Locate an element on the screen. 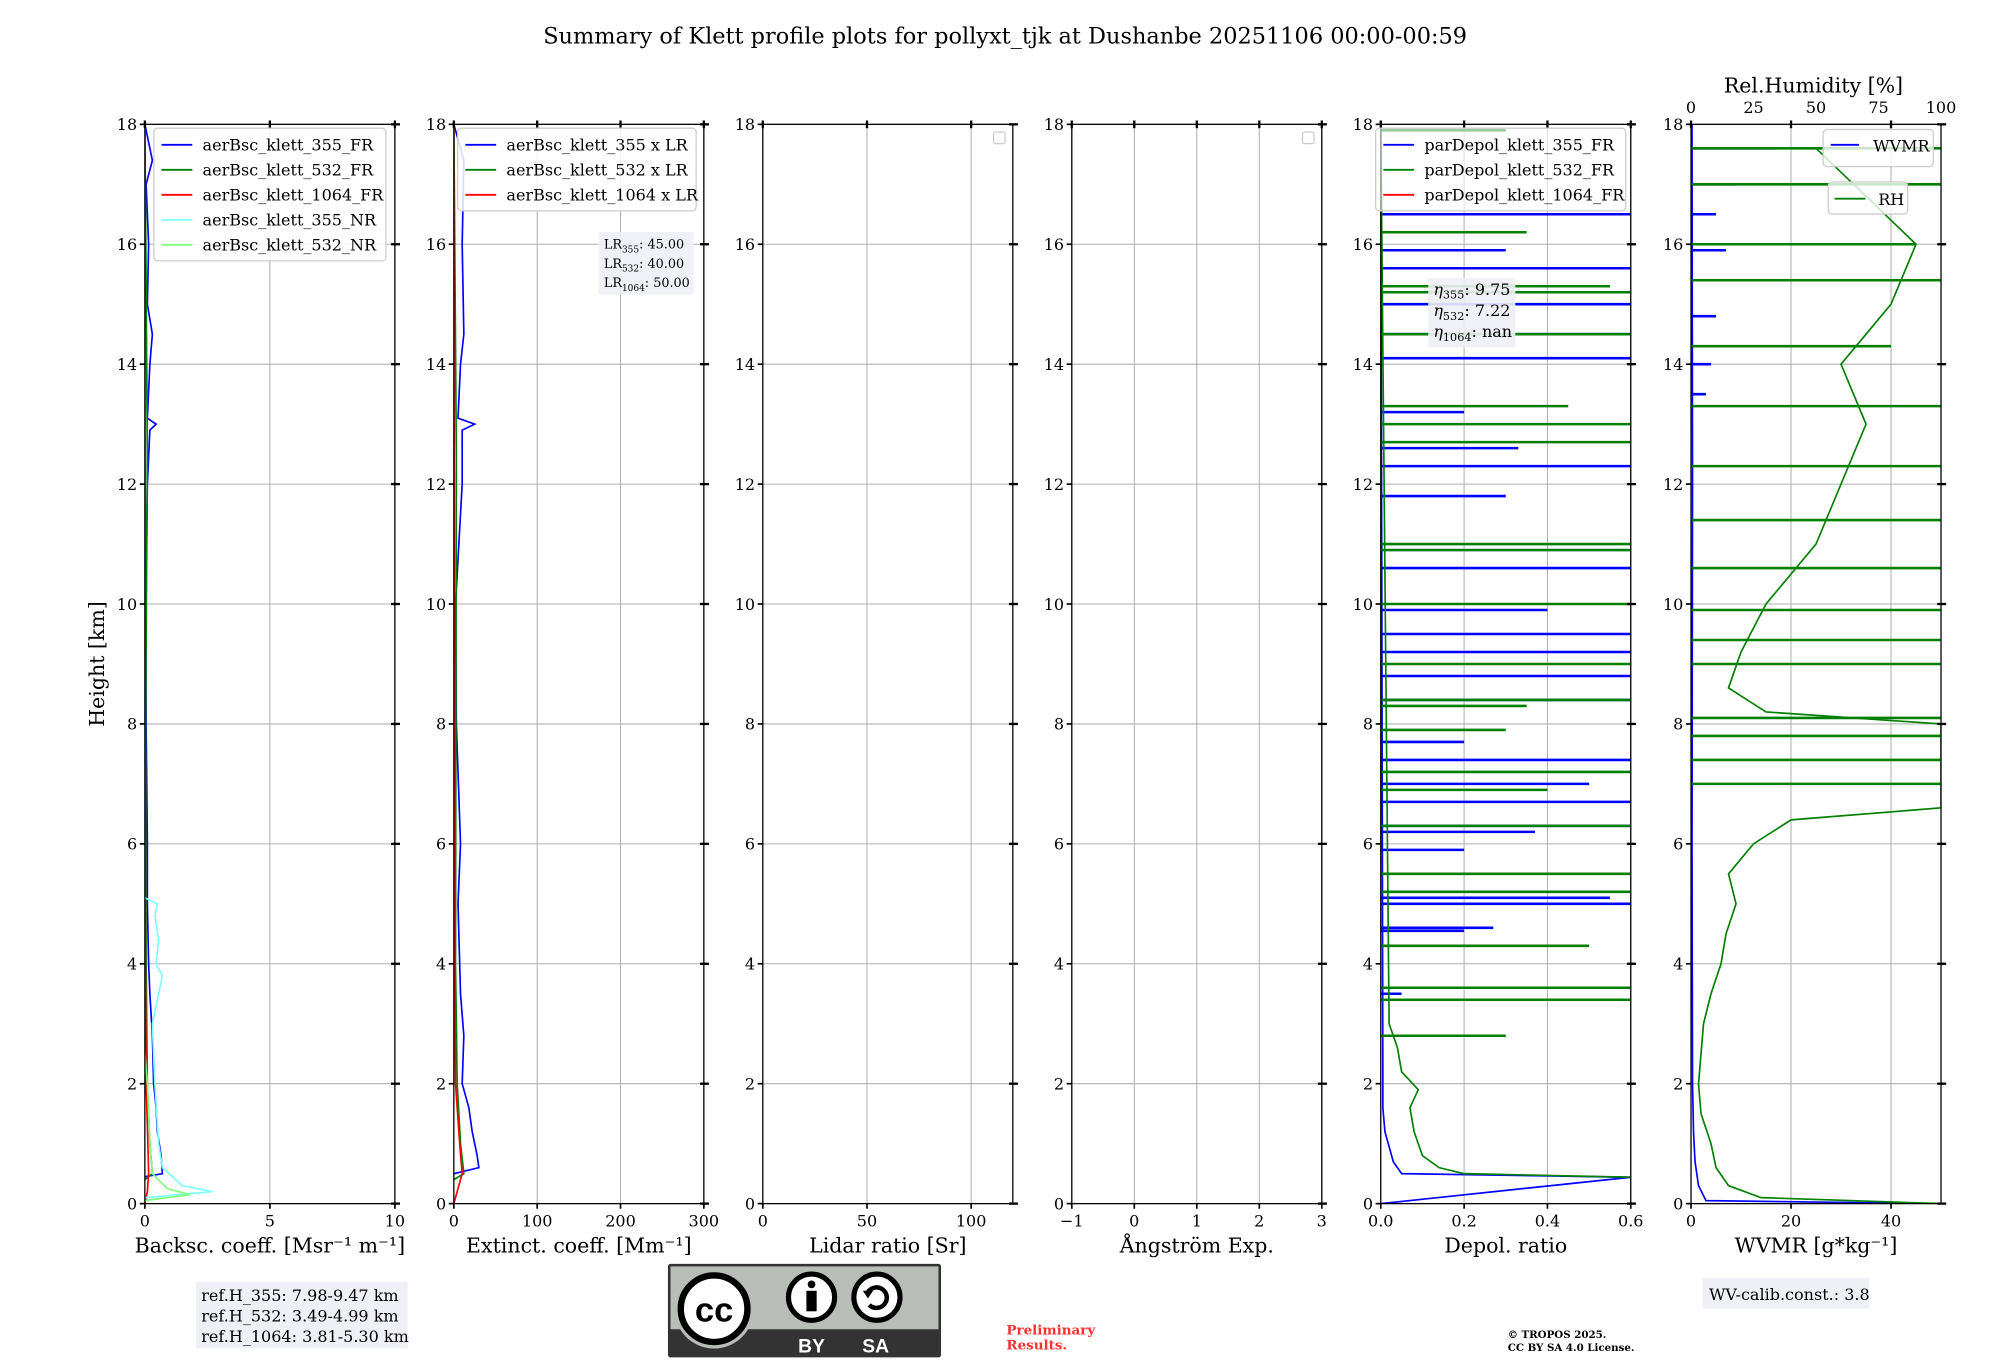  x-tick-label: 100 is located at coordinates (537, 1221).